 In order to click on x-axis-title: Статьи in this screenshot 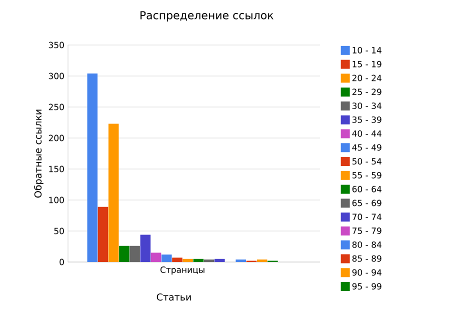, I will do `click(173, 297)`.